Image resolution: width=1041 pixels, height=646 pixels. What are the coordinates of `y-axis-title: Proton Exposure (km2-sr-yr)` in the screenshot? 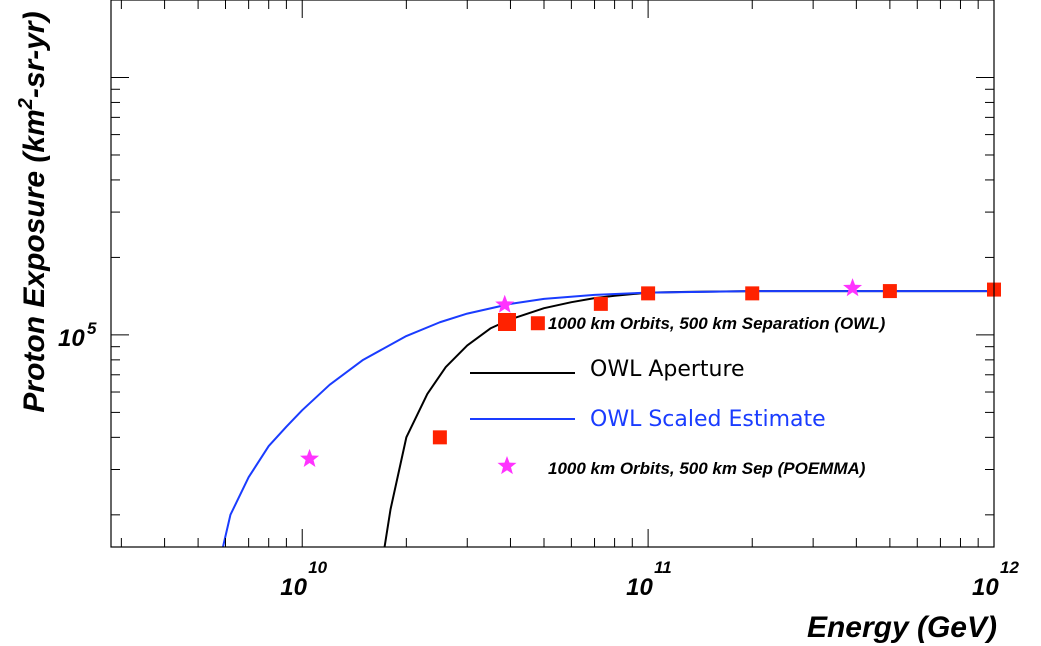 It's located at (33, 211).